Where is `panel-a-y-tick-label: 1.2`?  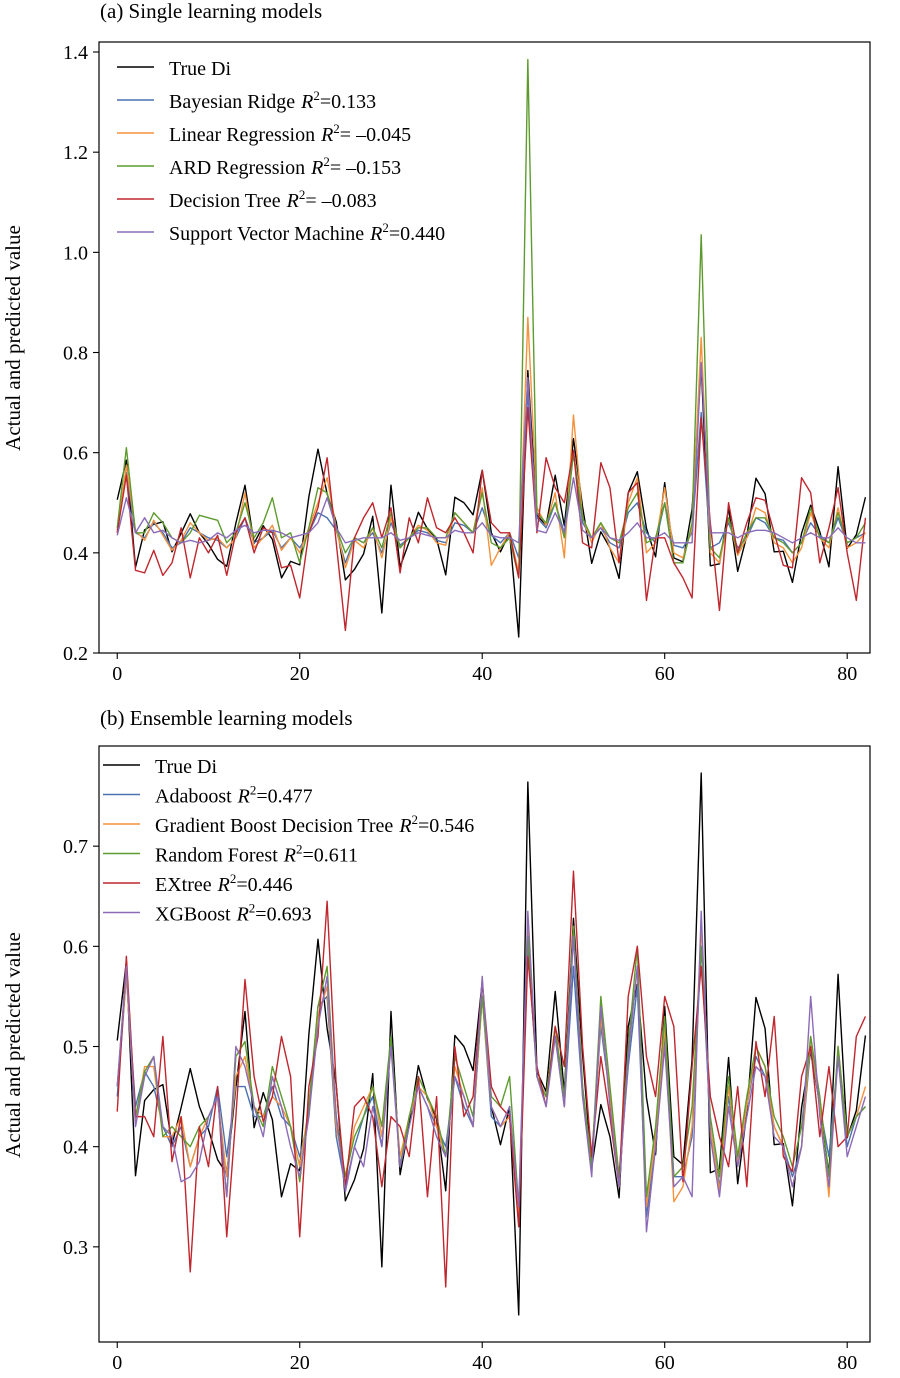
panel-a-y-tick-label: 1.2 is located at coordinates (75, 153).